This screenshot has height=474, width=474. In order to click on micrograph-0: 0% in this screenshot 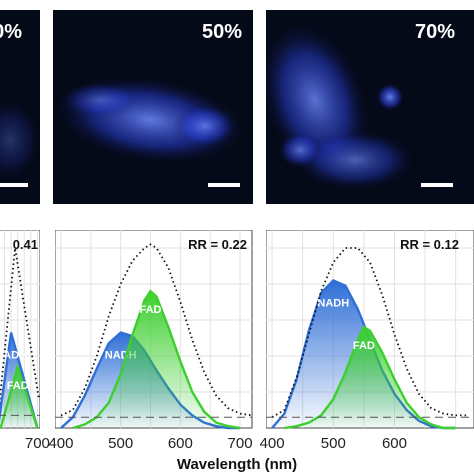, I will do `click(20, 107)`.